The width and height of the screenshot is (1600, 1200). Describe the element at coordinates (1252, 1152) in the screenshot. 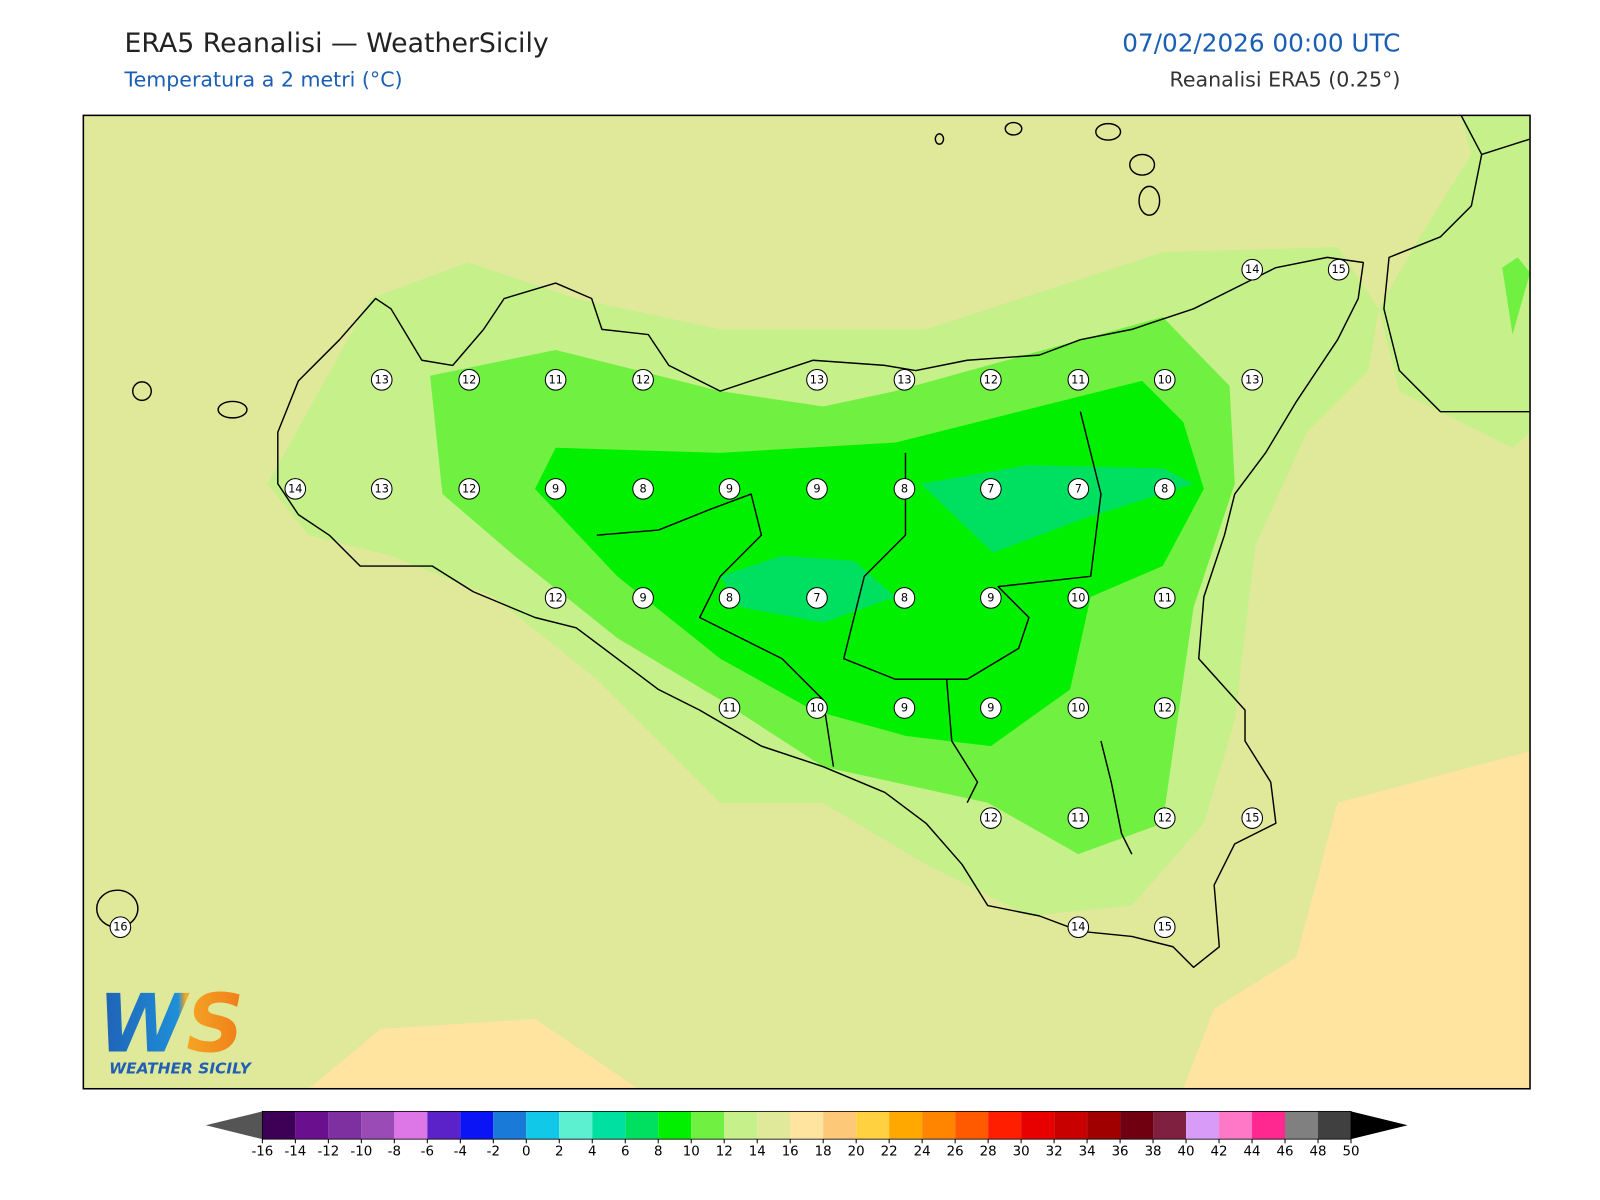

I see `colorbar-tick-label: 44` at that location.